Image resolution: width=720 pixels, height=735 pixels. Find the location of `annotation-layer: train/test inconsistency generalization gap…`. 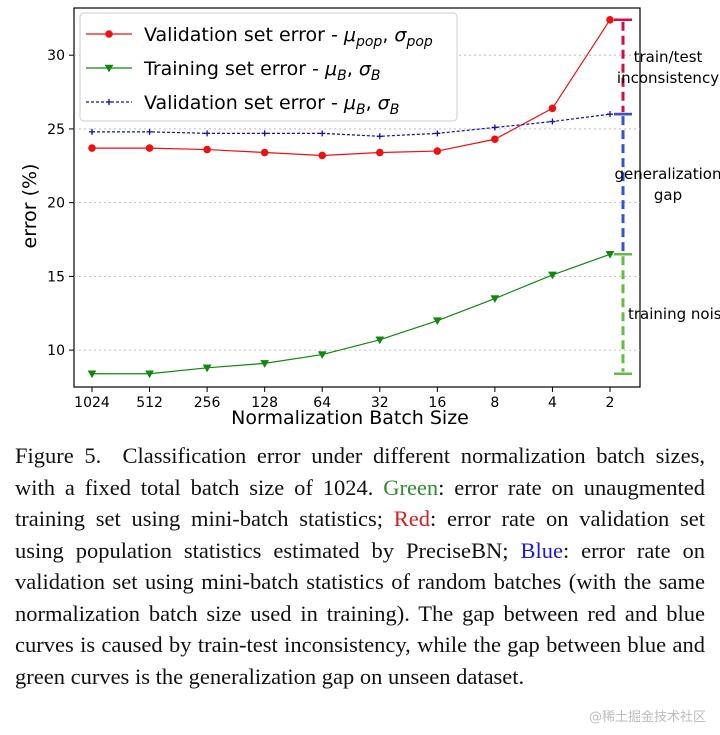

annotation-layer: train/test inconsistency generalization gap… is located at coordinates (667, 196).